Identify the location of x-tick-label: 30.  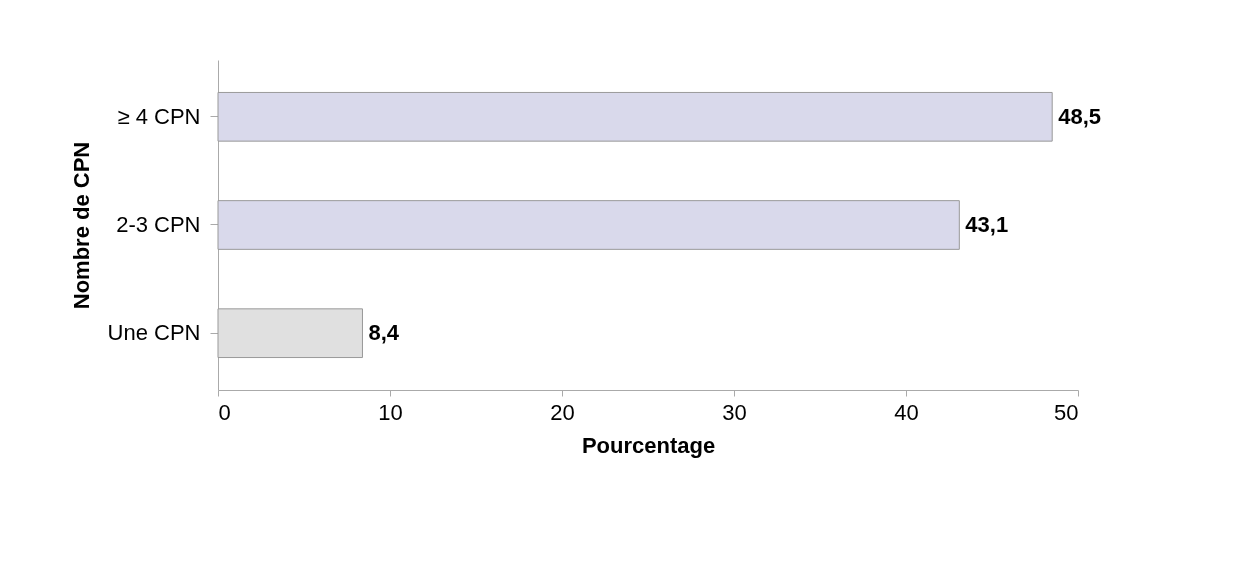
(734, 412).